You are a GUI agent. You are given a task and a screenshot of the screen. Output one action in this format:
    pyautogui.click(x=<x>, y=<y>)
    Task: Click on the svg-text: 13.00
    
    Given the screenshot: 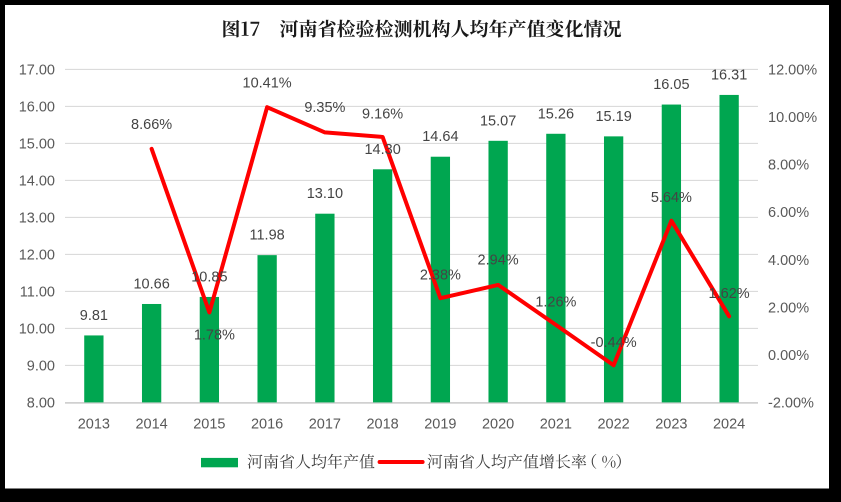 What is the action you would take?
    pyautogui.click(x=37, y=219)
    